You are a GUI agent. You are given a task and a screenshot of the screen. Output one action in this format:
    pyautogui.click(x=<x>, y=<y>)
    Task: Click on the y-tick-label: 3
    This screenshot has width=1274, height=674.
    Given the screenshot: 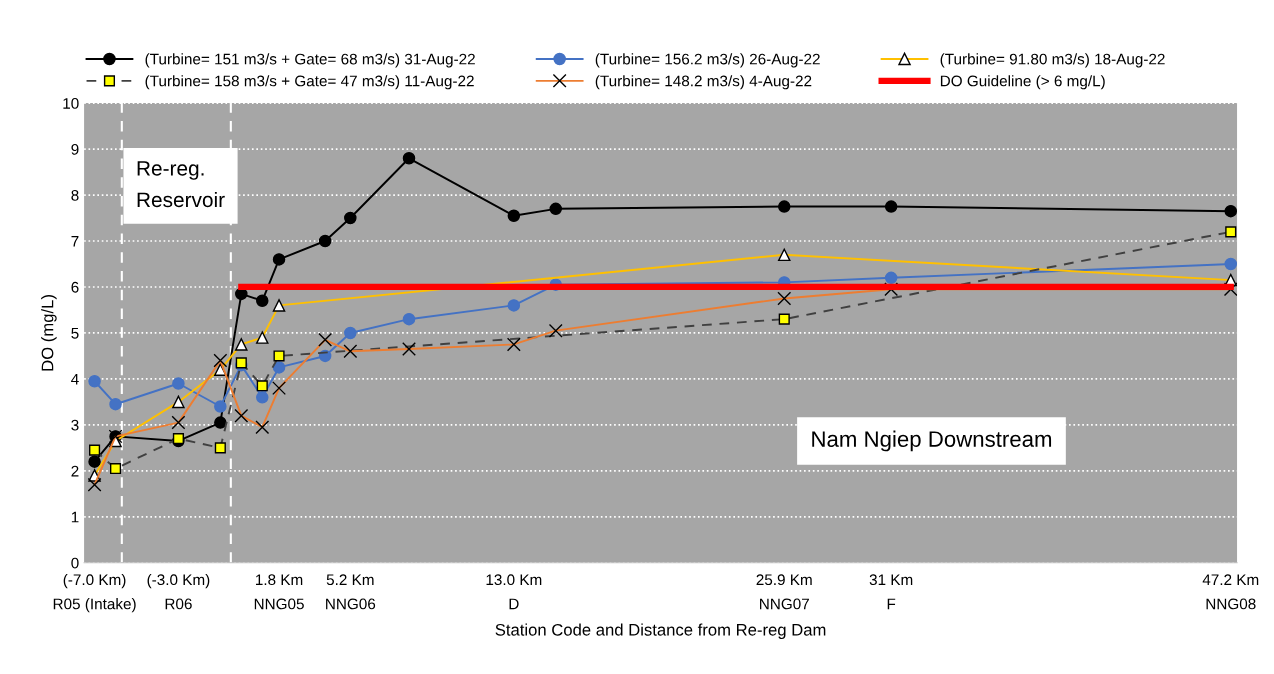 What is the action you would take?
    pyautogui.click(x=75, y=425)
    